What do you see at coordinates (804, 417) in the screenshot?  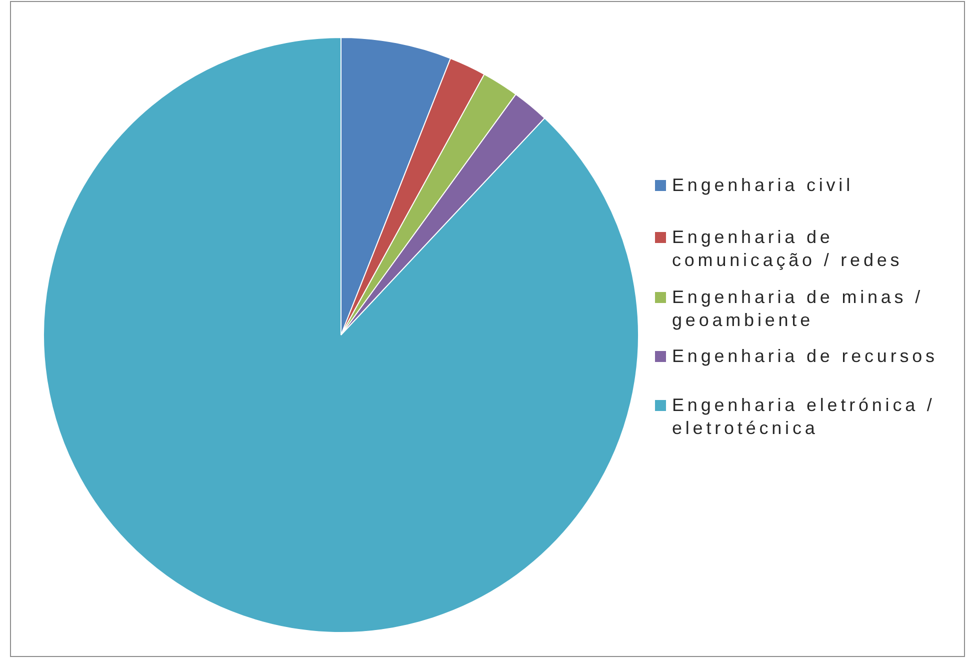 I see `legend-label: Engenharia eletrónica / eletrotécnica` at bounding box center [804, 417].